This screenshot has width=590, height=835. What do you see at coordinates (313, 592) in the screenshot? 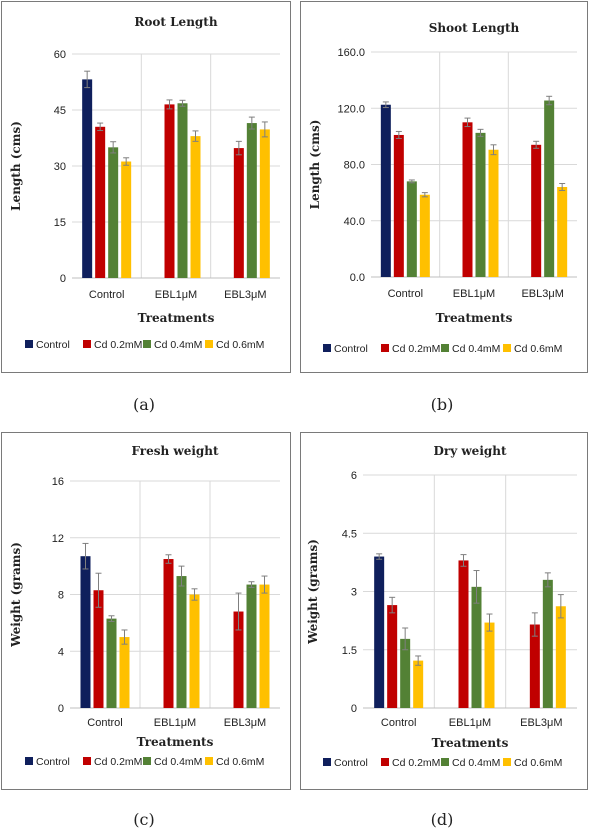
I see `y-axis-label: Weight (grams)` at bounding box center [313, 592].